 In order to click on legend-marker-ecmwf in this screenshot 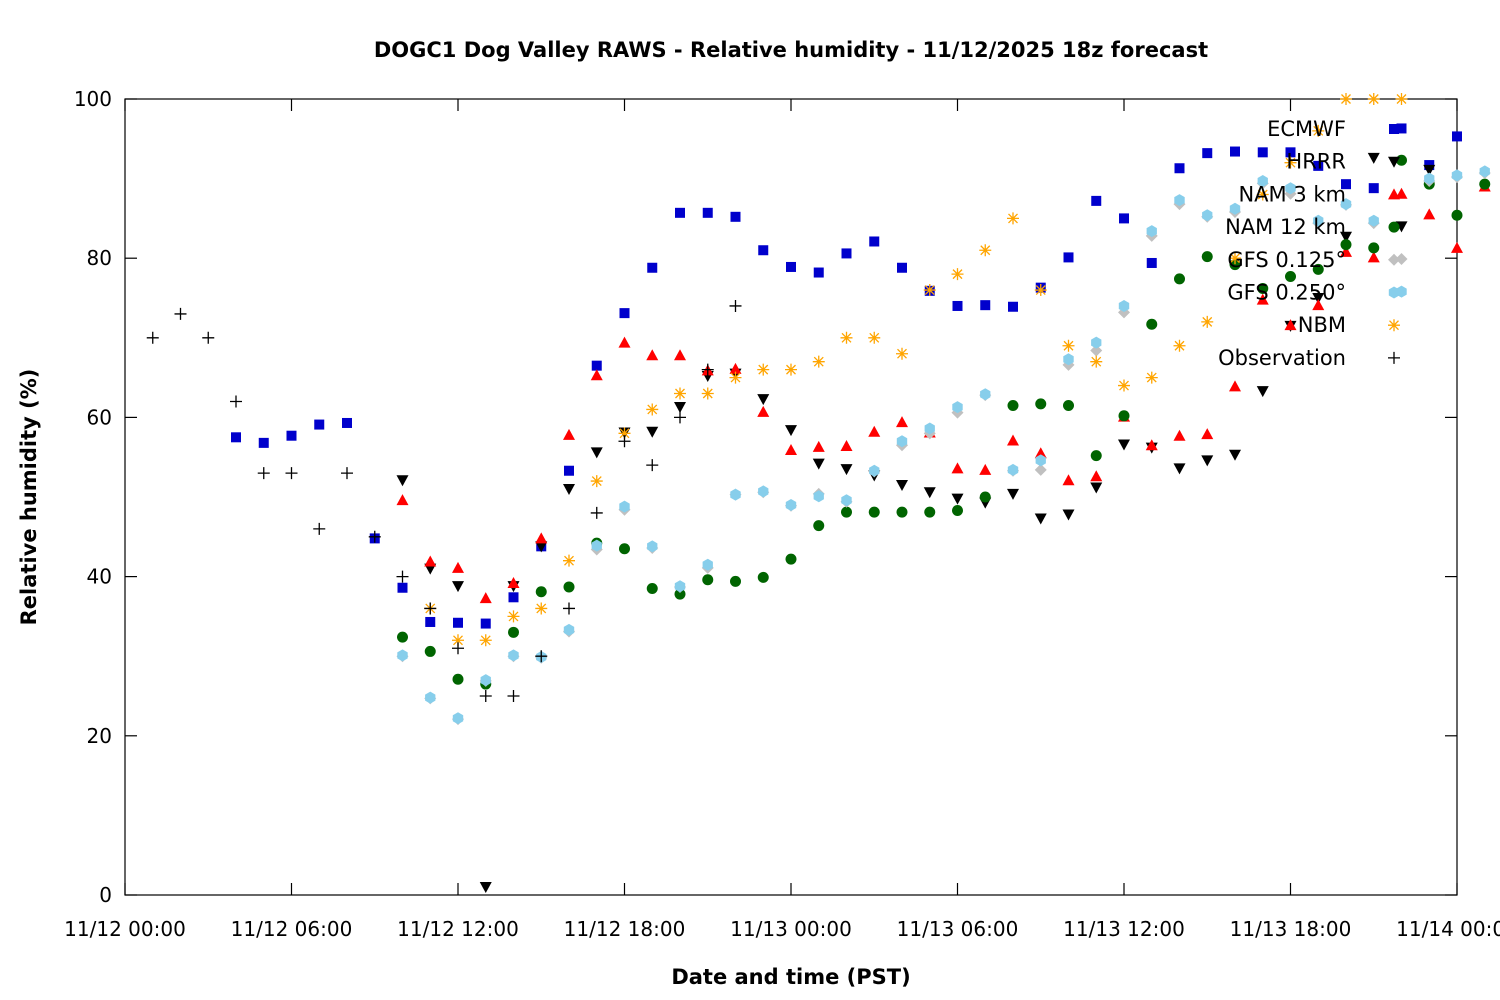, I will do `click(1394, 129)`.